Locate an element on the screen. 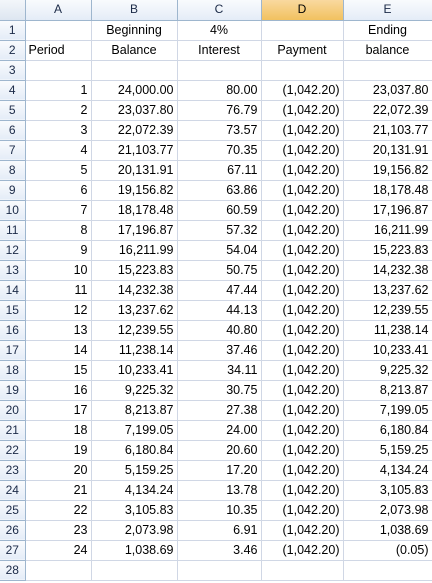  row-header: 27 is located at coordinates (13, 550).